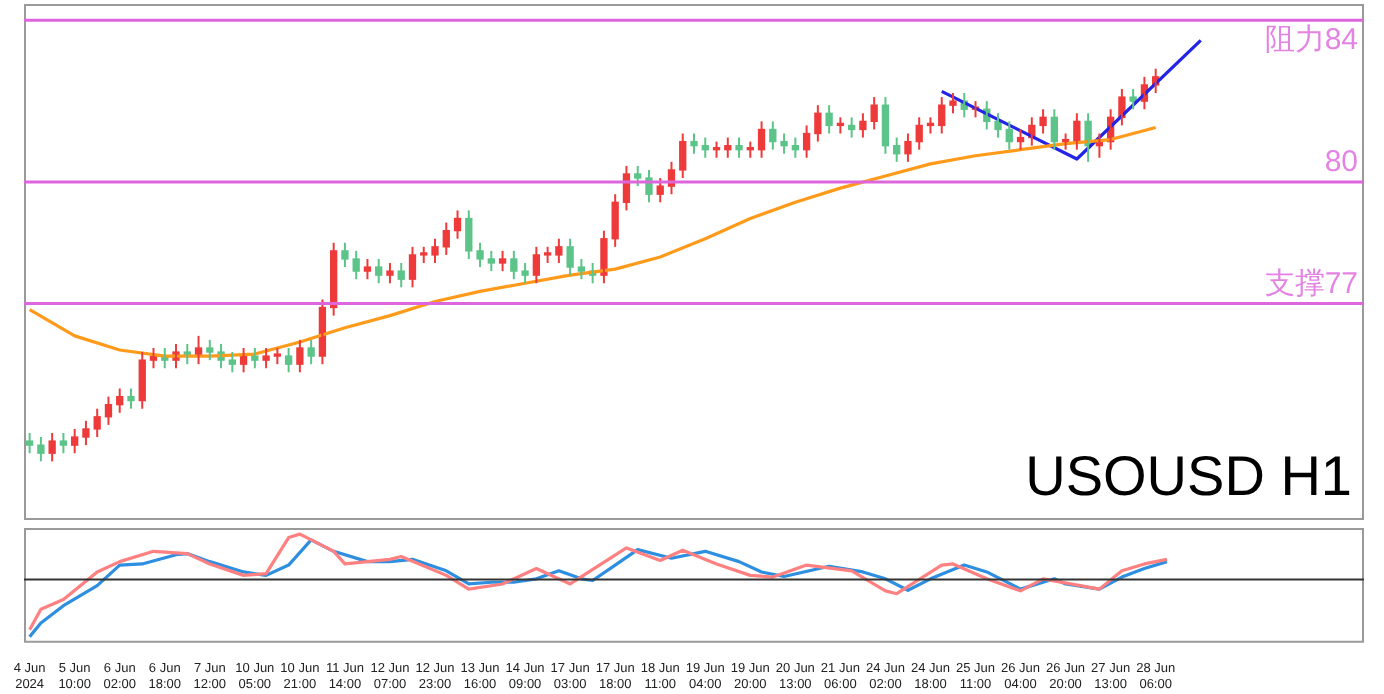 Image resolution: width=1384 pixels, height=694 pixels. What do you see at coordinates (1188, 476) in the screenshot?
I see `annotation: USOUSD H1` at bounding box center [1188, 476].